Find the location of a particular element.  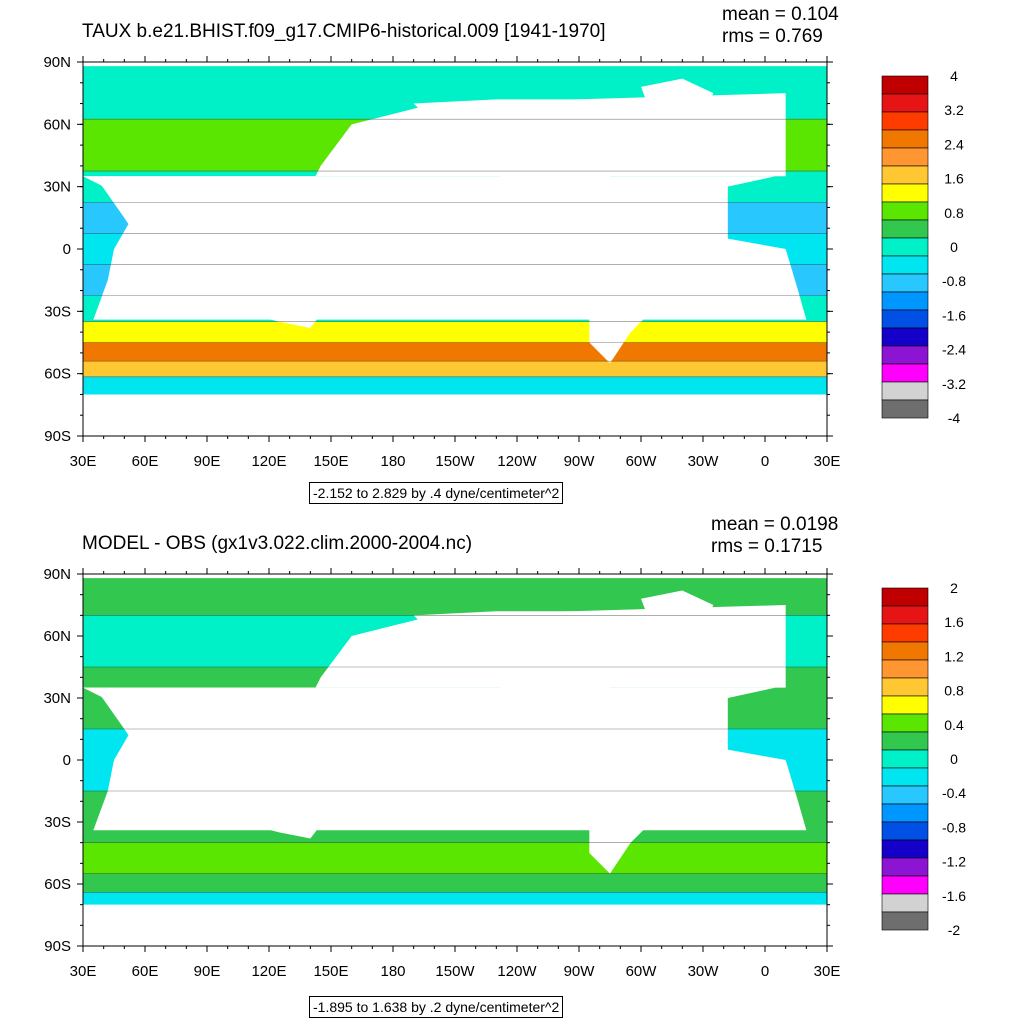

colorbar-label: -1.2 is located at coordinates (954, 862).